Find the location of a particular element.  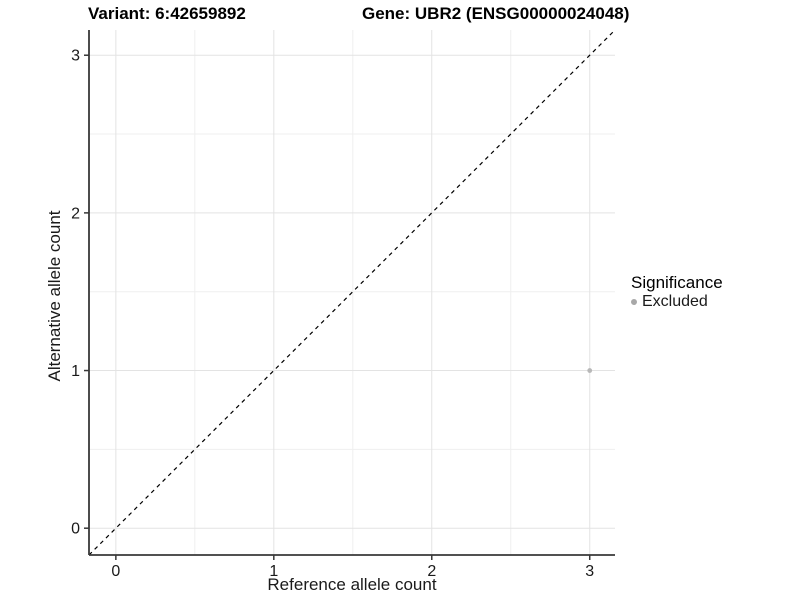

y-tick-label: 3 is located at coordinates (75, 56).